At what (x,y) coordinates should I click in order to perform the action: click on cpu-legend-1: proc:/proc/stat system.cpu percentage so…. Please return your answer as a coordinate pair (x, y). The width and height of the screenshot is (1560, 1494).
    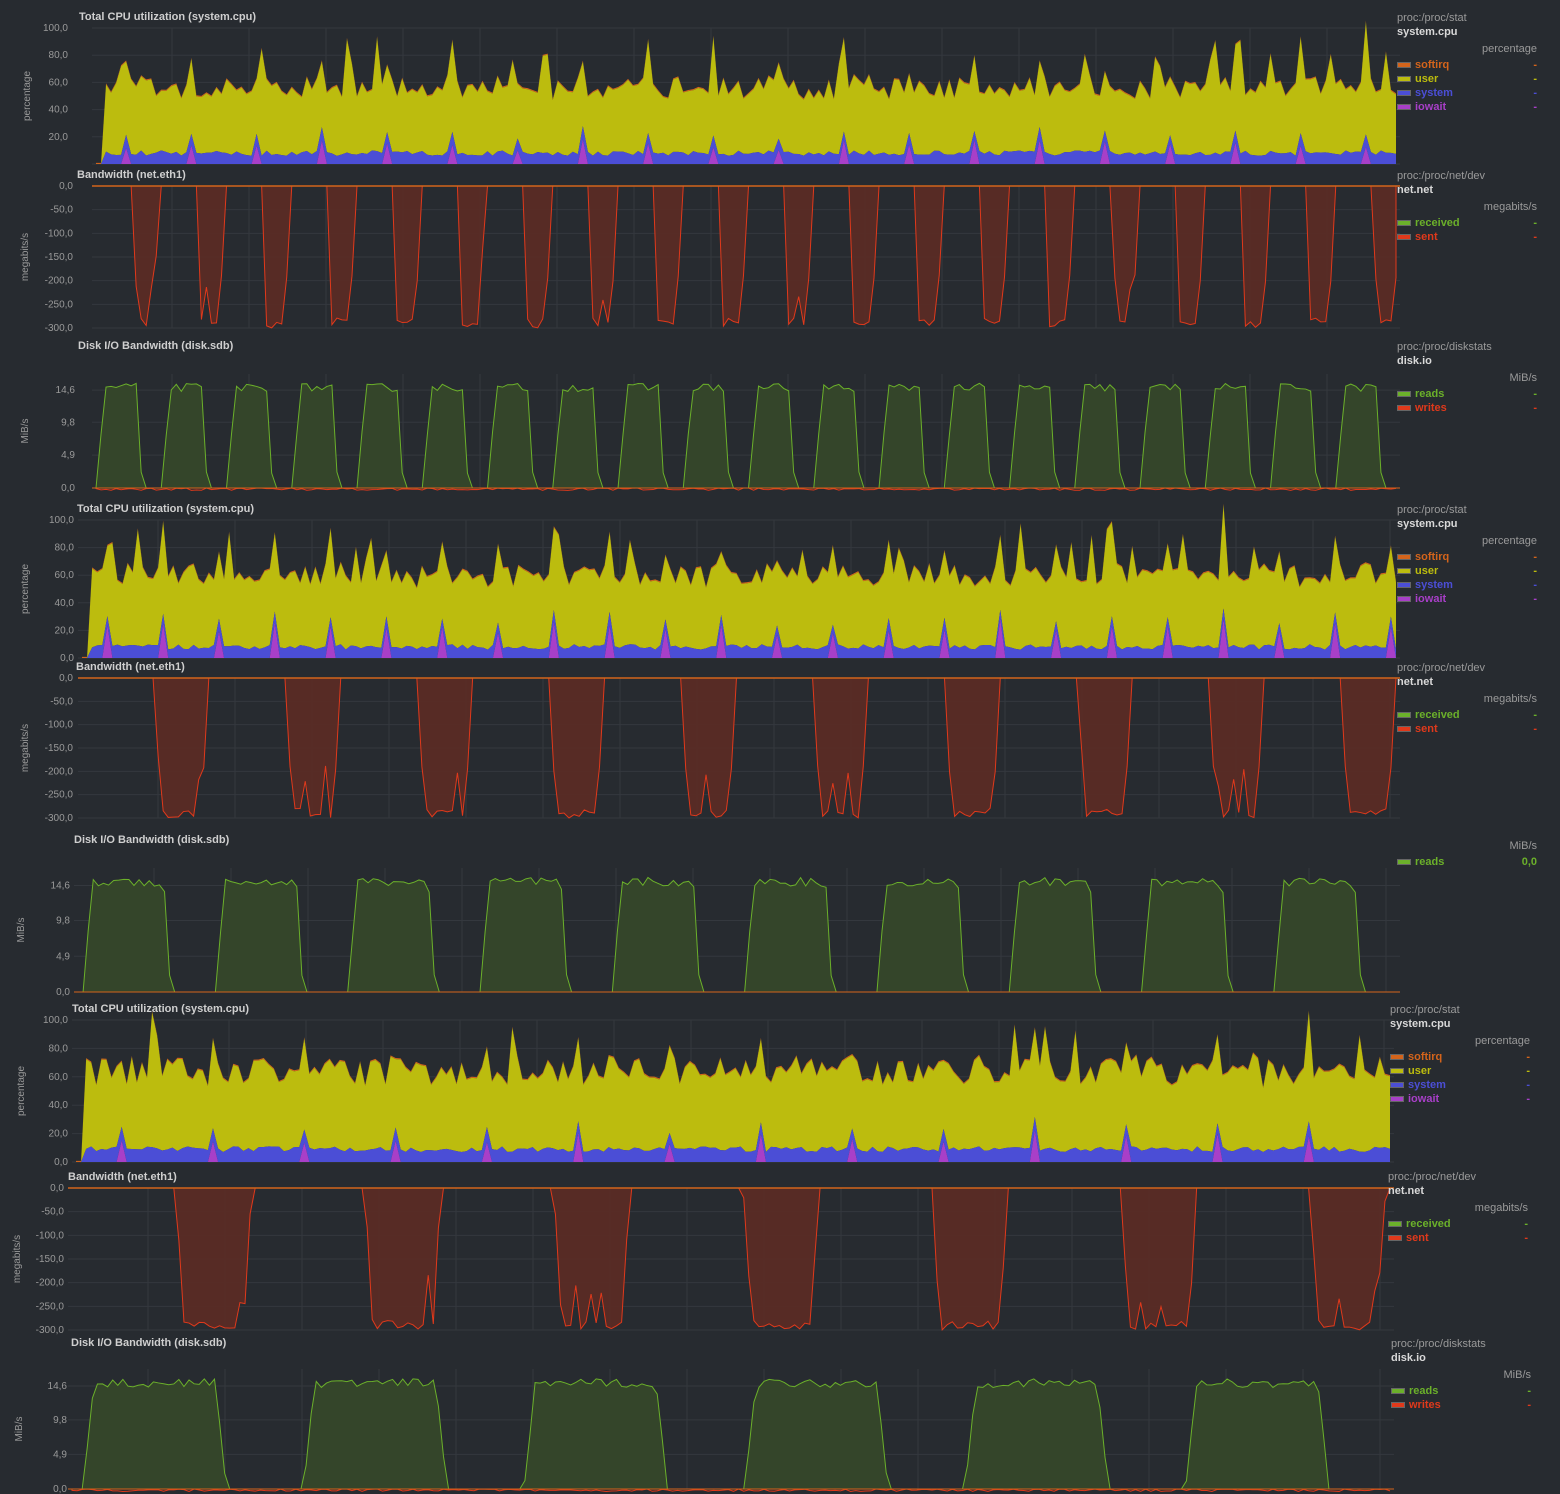
    Looking at the image, I should click on (1467, 63).